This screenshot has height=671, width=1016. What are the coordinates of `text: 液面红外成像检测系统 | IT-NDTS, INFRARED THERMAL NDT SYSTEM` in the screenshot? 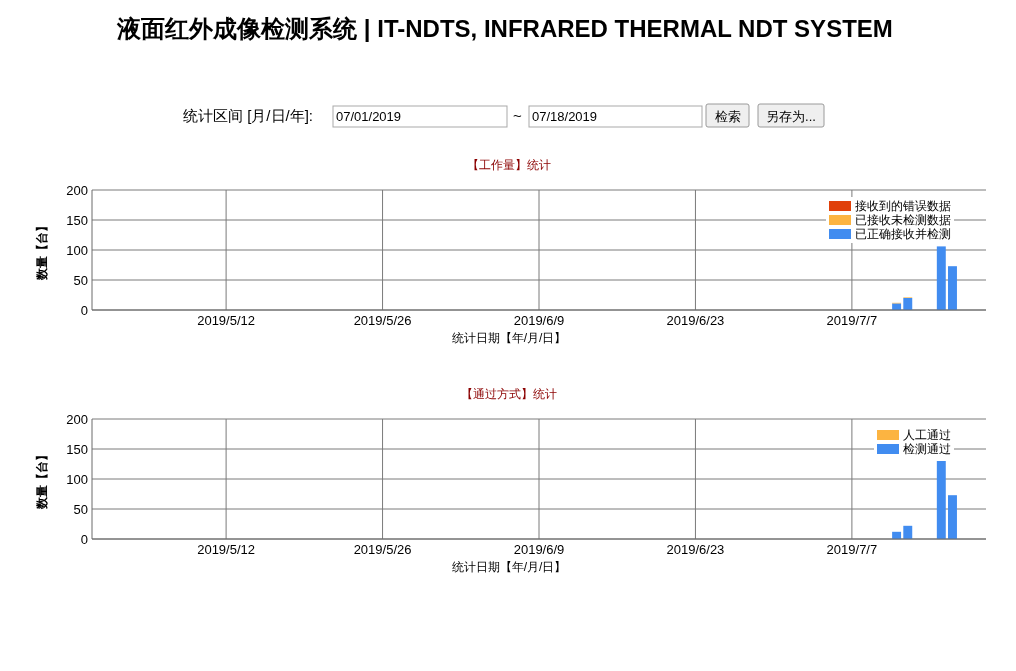 It's located at (504, 28).